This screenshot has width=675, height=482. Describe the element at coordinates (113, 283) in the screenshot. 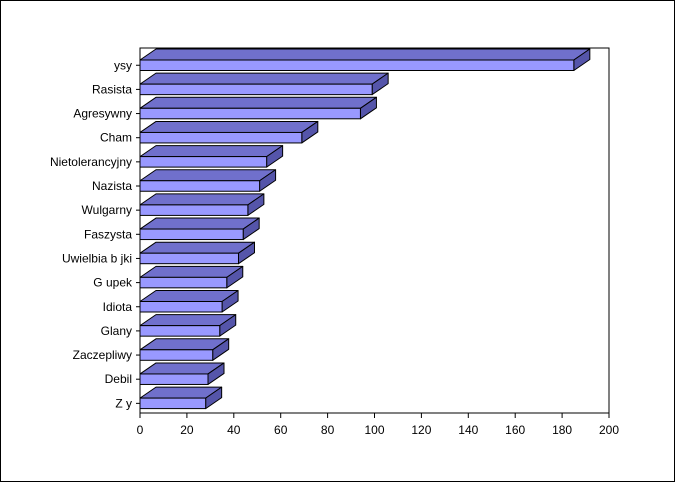

I see `category-label: G upek` at that location.